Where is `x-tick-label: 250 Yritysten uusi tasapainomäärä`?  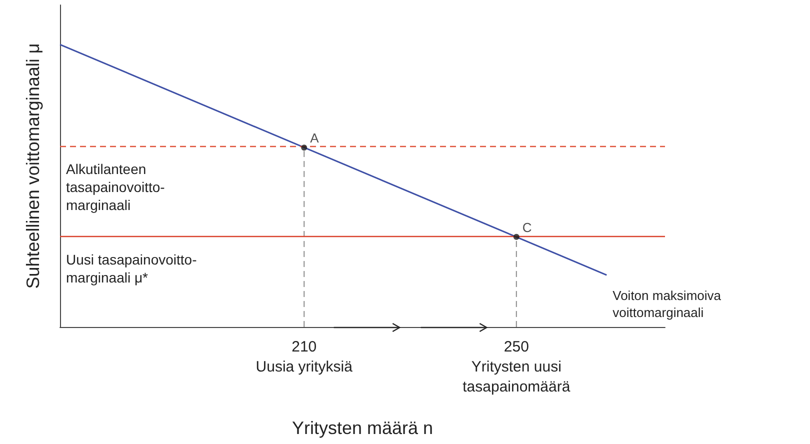 x-tick-label: 250 Yritysten uusi tasapainomäärä is located at coordinates (516, 367).